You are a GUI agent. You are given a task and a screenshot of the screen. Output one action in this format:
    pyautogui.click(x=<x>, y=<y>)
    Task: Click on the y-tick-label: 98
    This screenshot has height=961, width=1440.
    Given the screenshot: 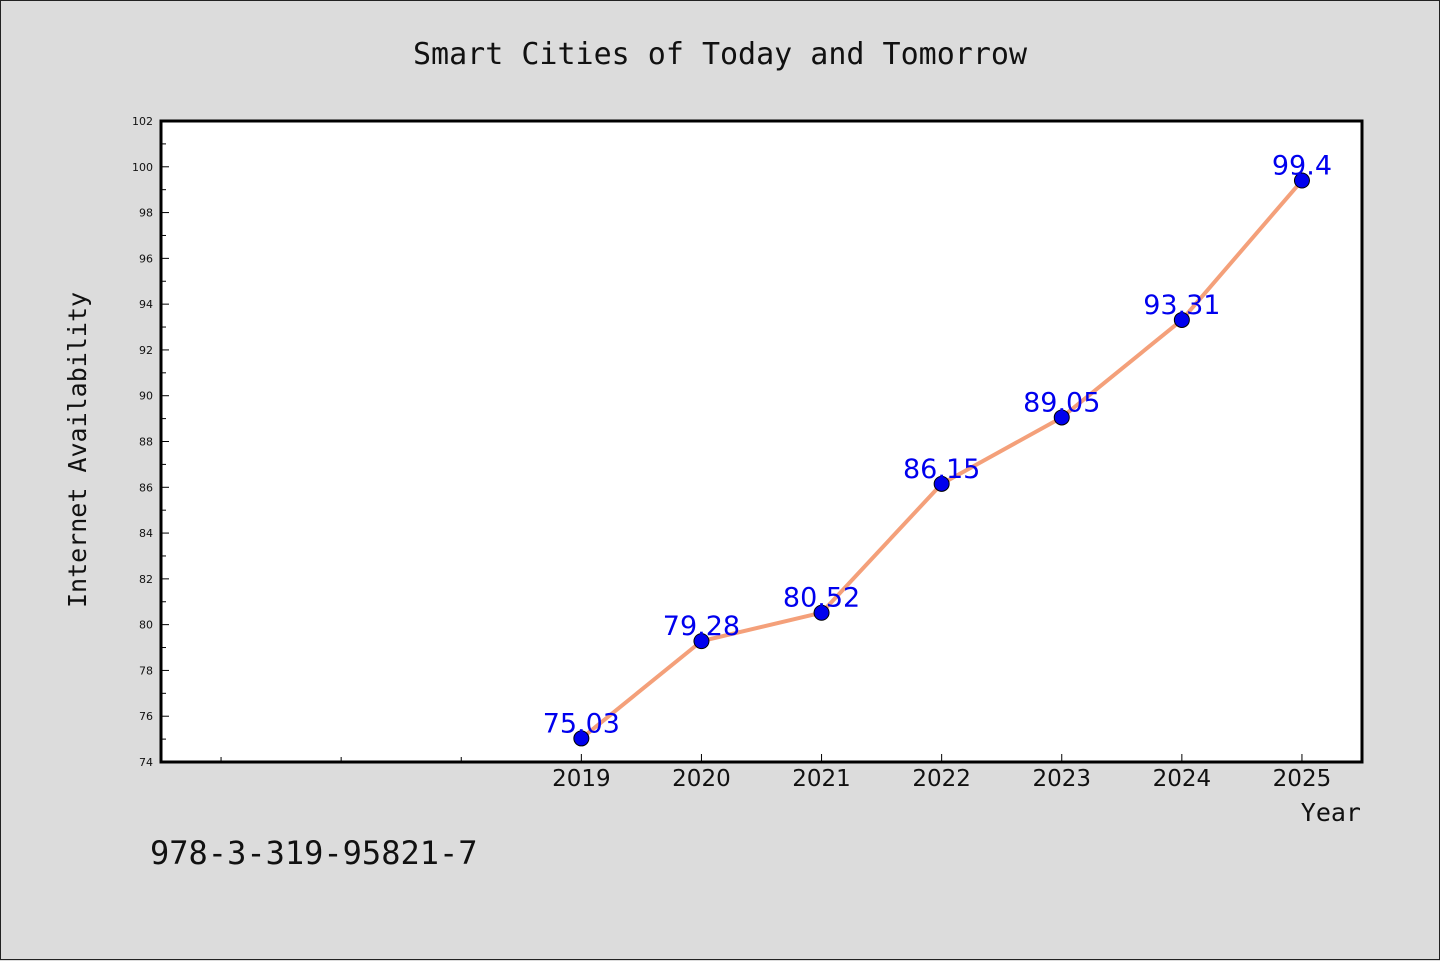 What is the action you would take?
    pyautogui.click(x=146, y=213)
    